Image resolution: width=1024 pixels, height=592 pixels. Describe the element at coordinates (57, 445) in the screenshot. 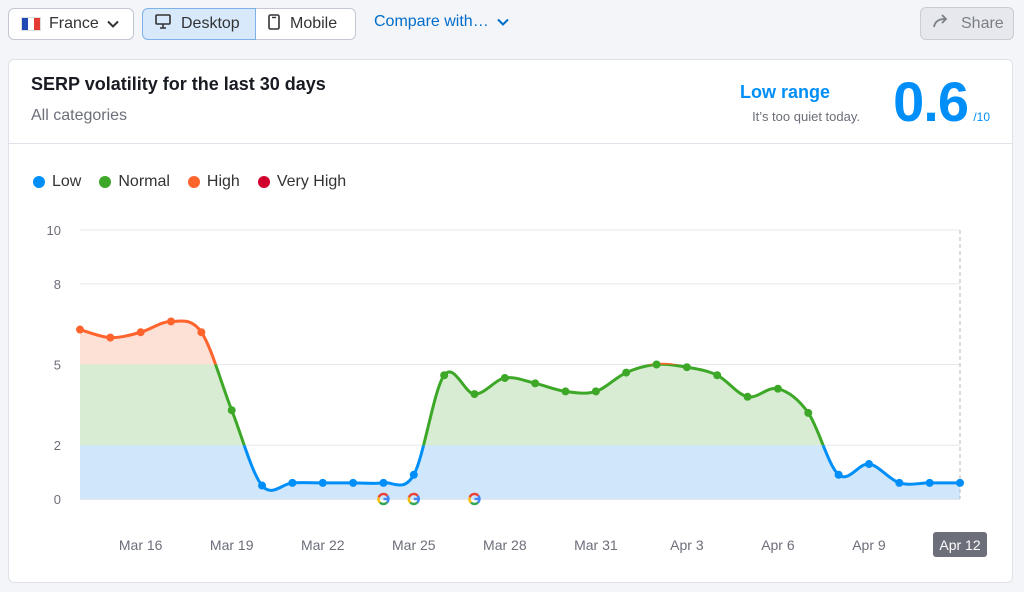

I see `y-tick-label: 2` at that location.